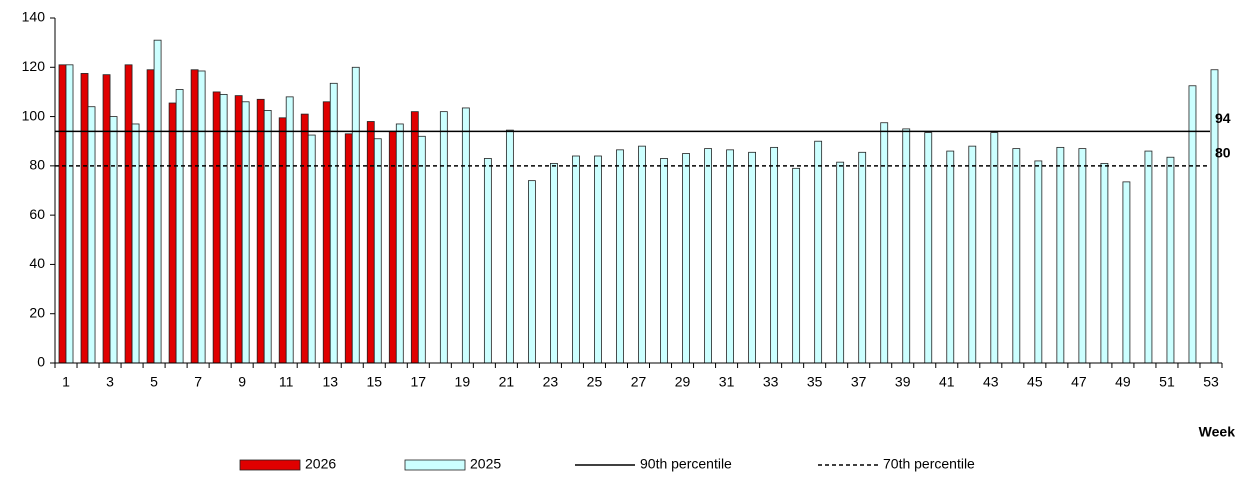 This screenshot has width=1245, height=480. What do you see at coordinates (286, 382) in the screenshot?
I see `x-tick-label: 11` at bounding box center [286, 382].